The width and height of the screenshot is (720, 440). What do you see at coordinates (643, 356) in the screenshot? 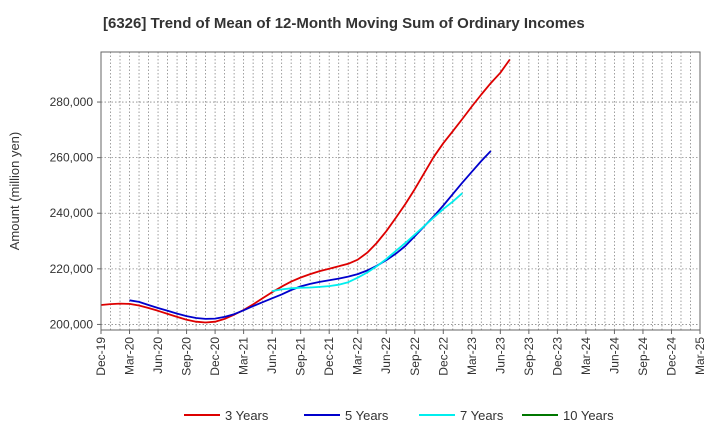
I see `x-tick-label: Sep-24` at bounding box center [643, 356].